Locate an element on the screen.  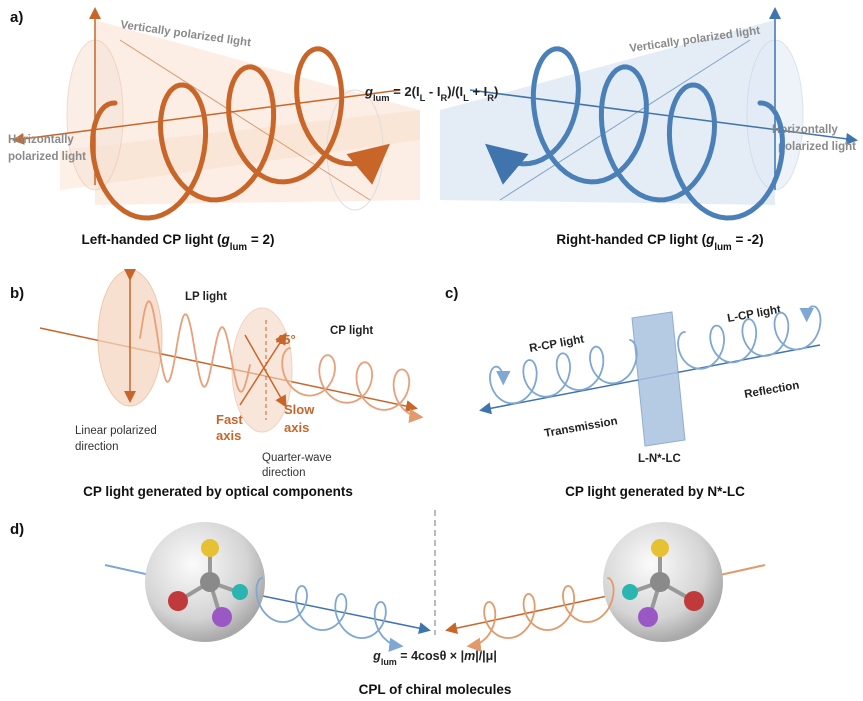
text-run: = 4cosθ × | is located at coordinates (430, 656).